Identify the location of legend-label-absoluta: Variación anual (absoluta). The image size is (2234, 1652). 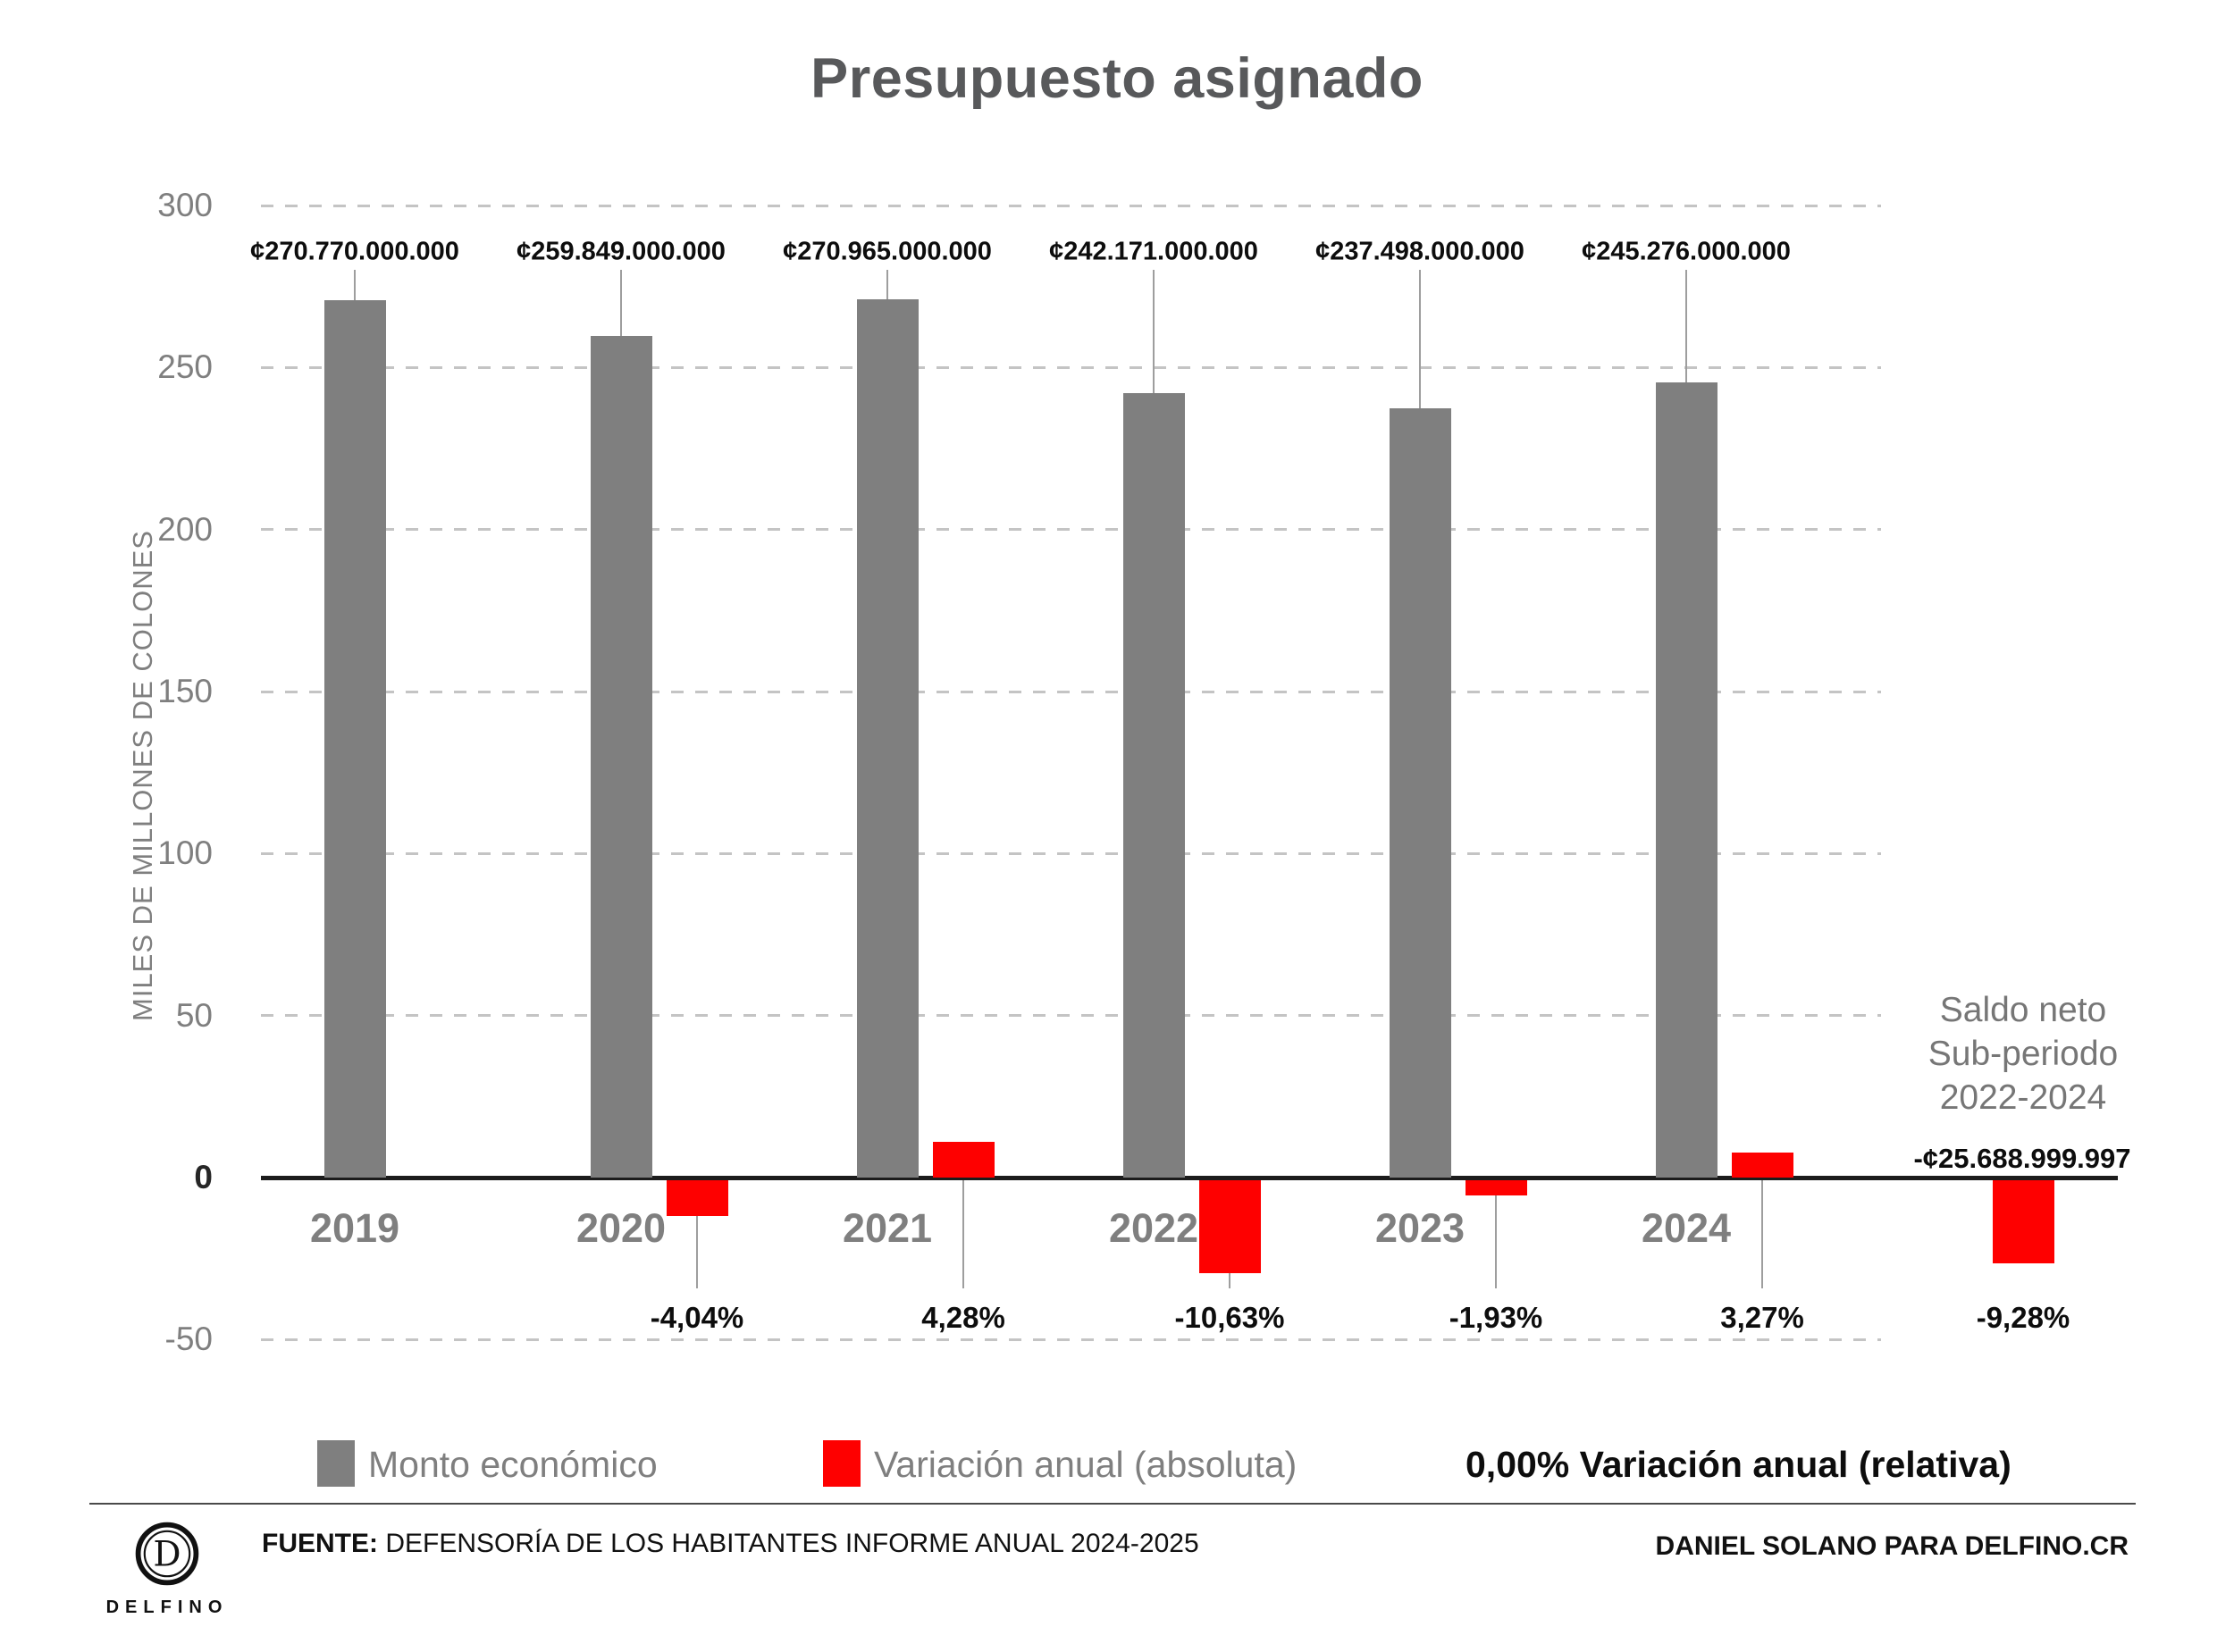
(1086, 1464).